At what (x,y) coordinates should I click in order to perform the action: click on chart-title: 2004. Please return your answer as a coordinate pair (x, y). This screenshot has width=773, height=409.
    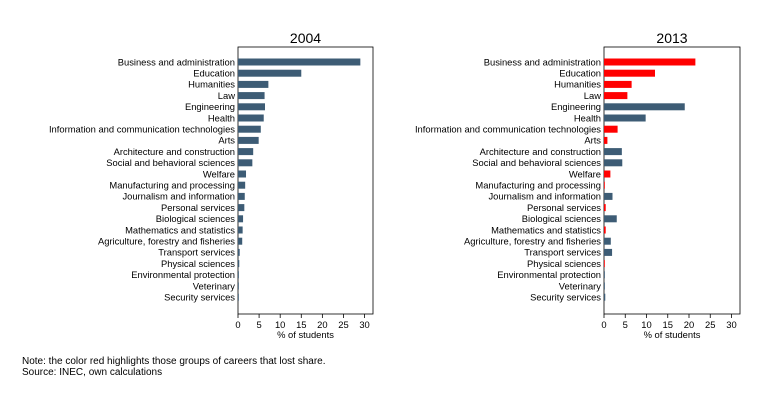
    Looking at the image, I should click on (305, 38).